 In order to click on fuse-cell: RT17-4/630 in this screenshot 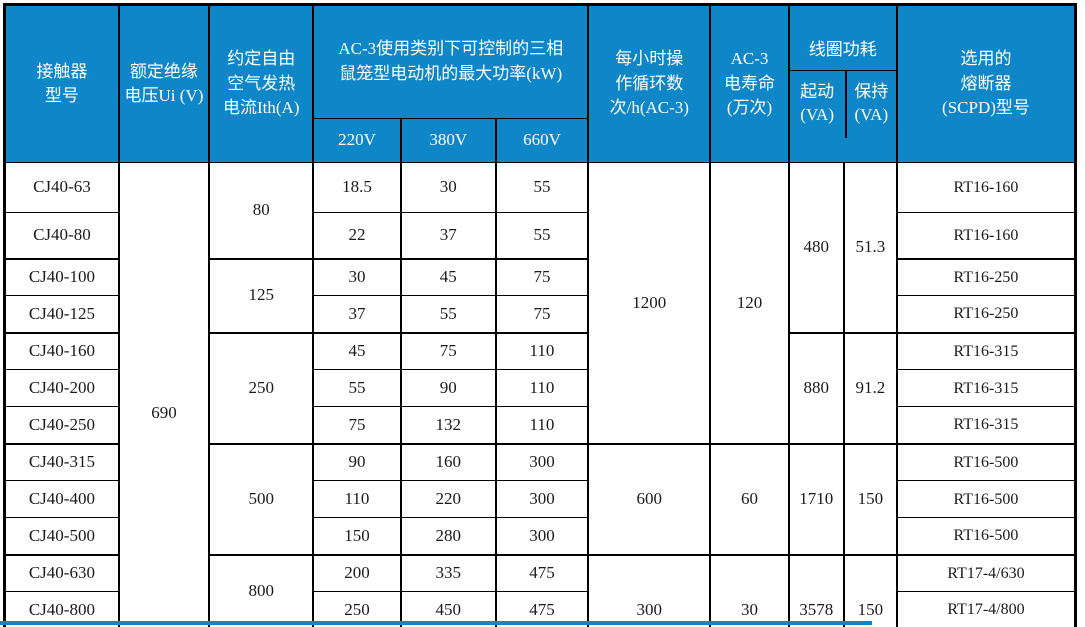, I will do `click(986, 573)`.